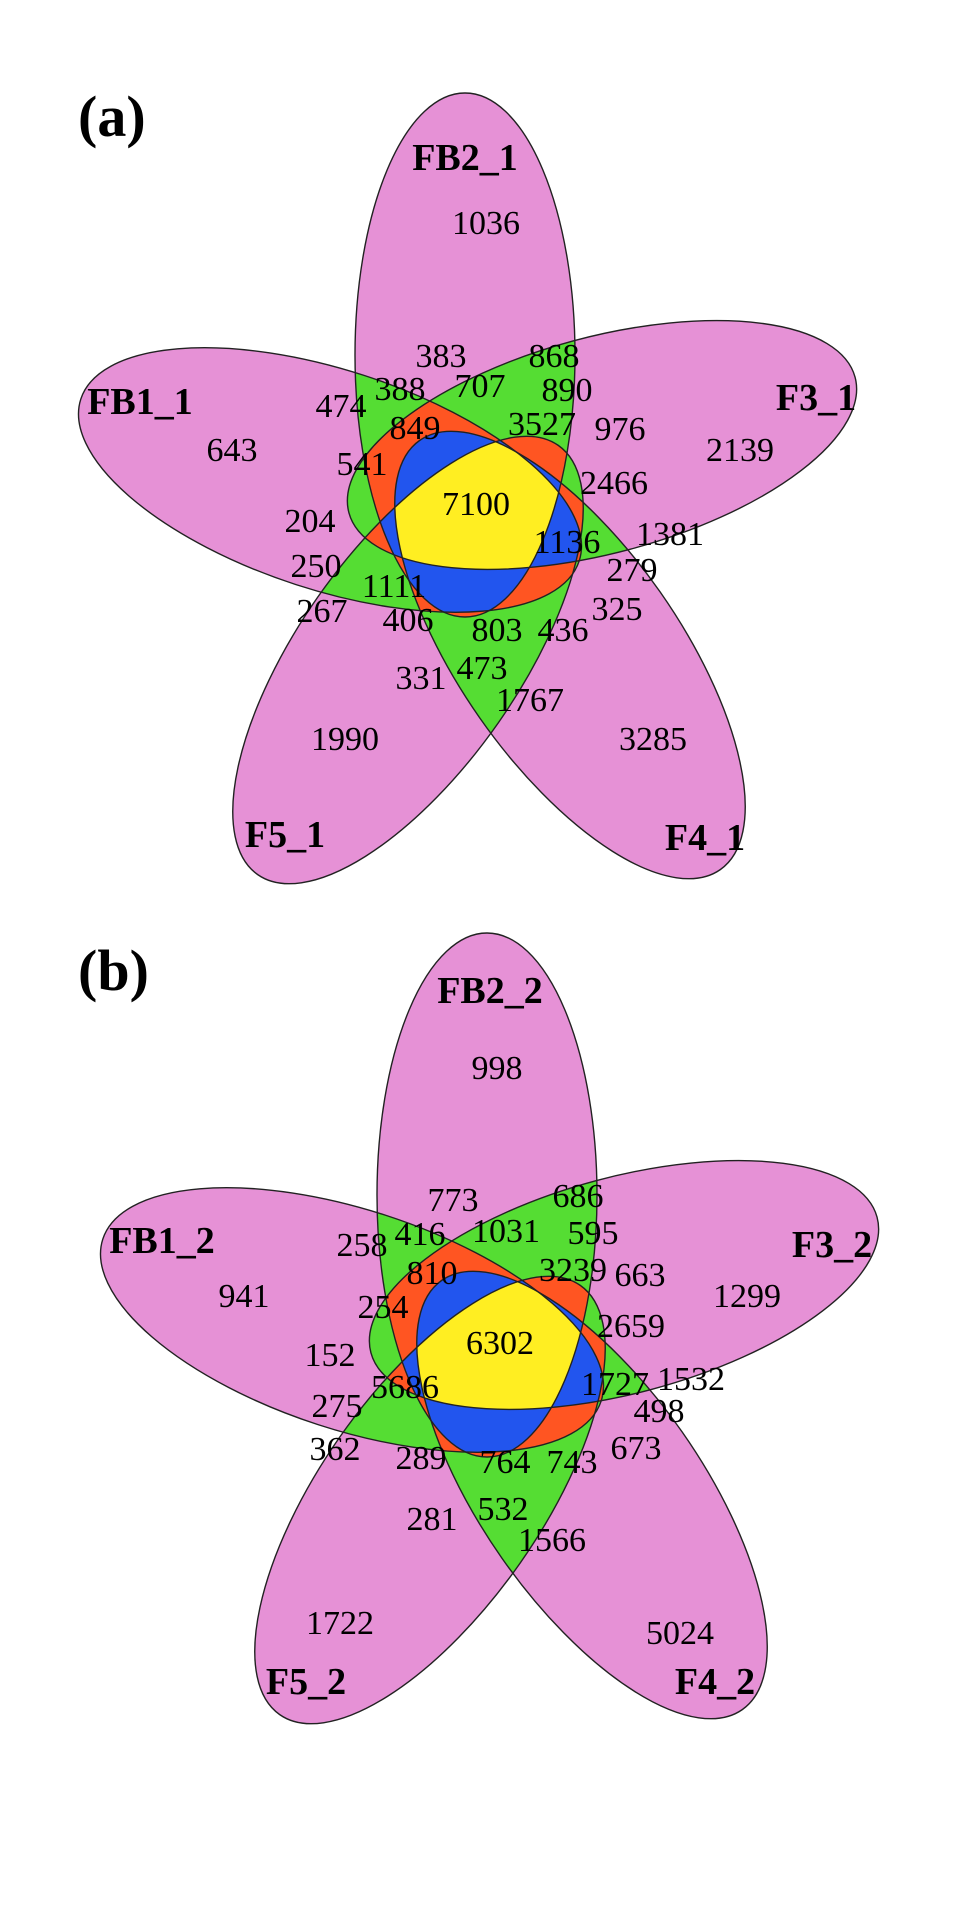  I want to click on region-count: 1566, so click(552, 1540).